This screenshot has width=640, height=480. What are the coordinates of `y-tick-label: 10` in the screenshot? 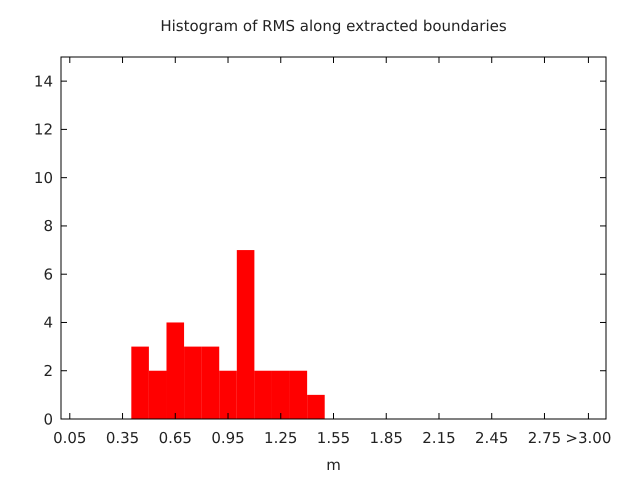 It's located at (43, 177).